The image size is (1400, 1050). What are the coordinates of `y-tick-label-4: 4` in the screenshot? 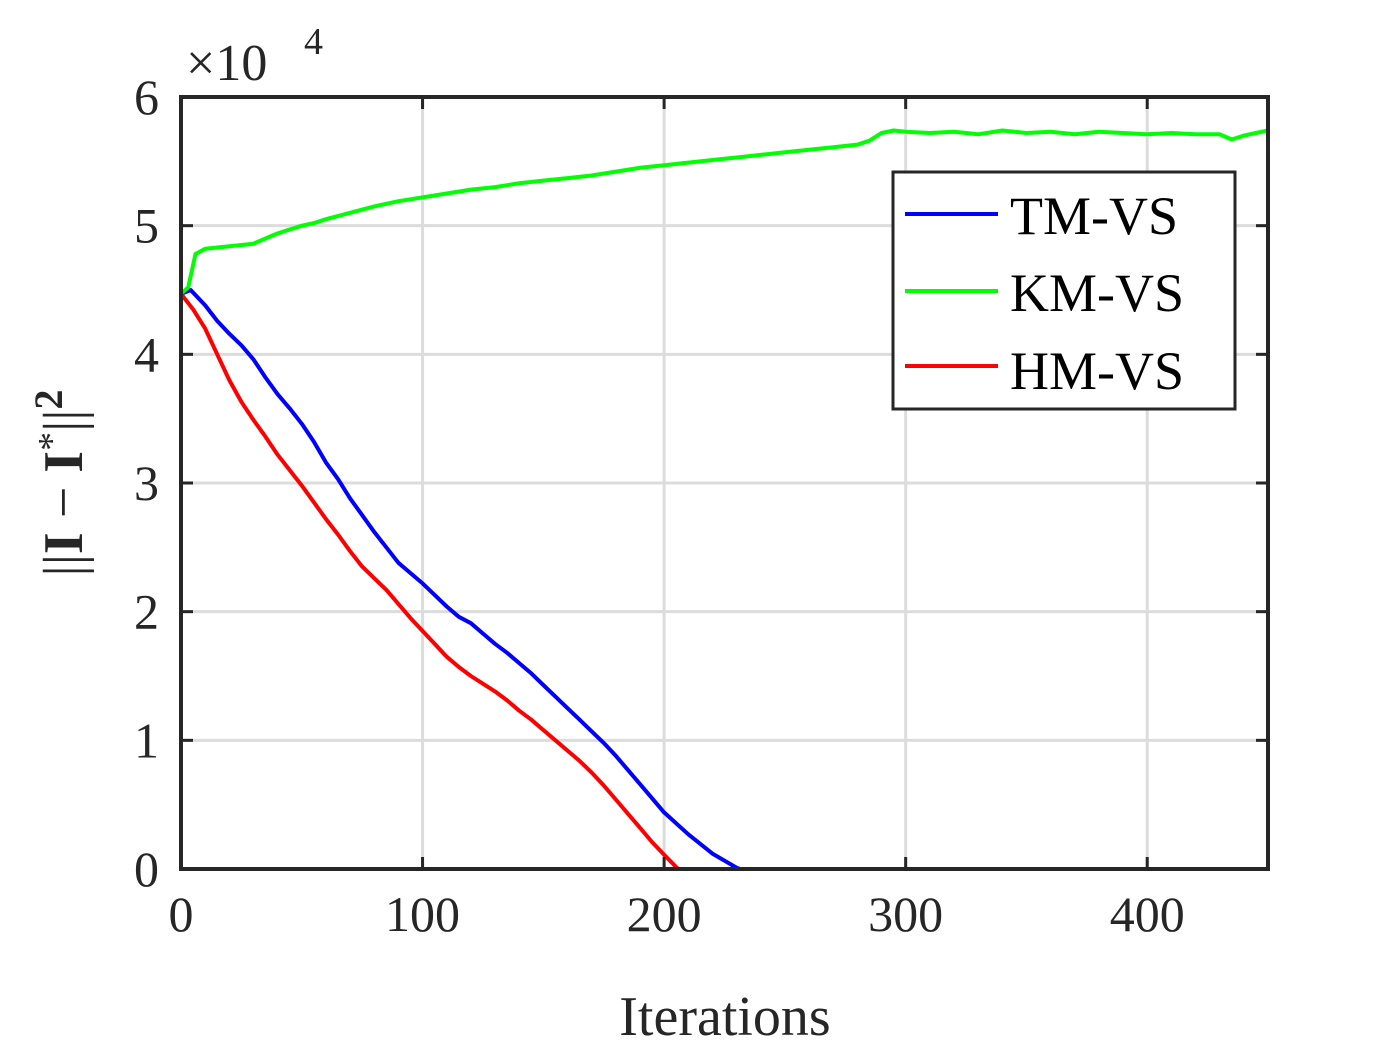 It's located at (146, 354).